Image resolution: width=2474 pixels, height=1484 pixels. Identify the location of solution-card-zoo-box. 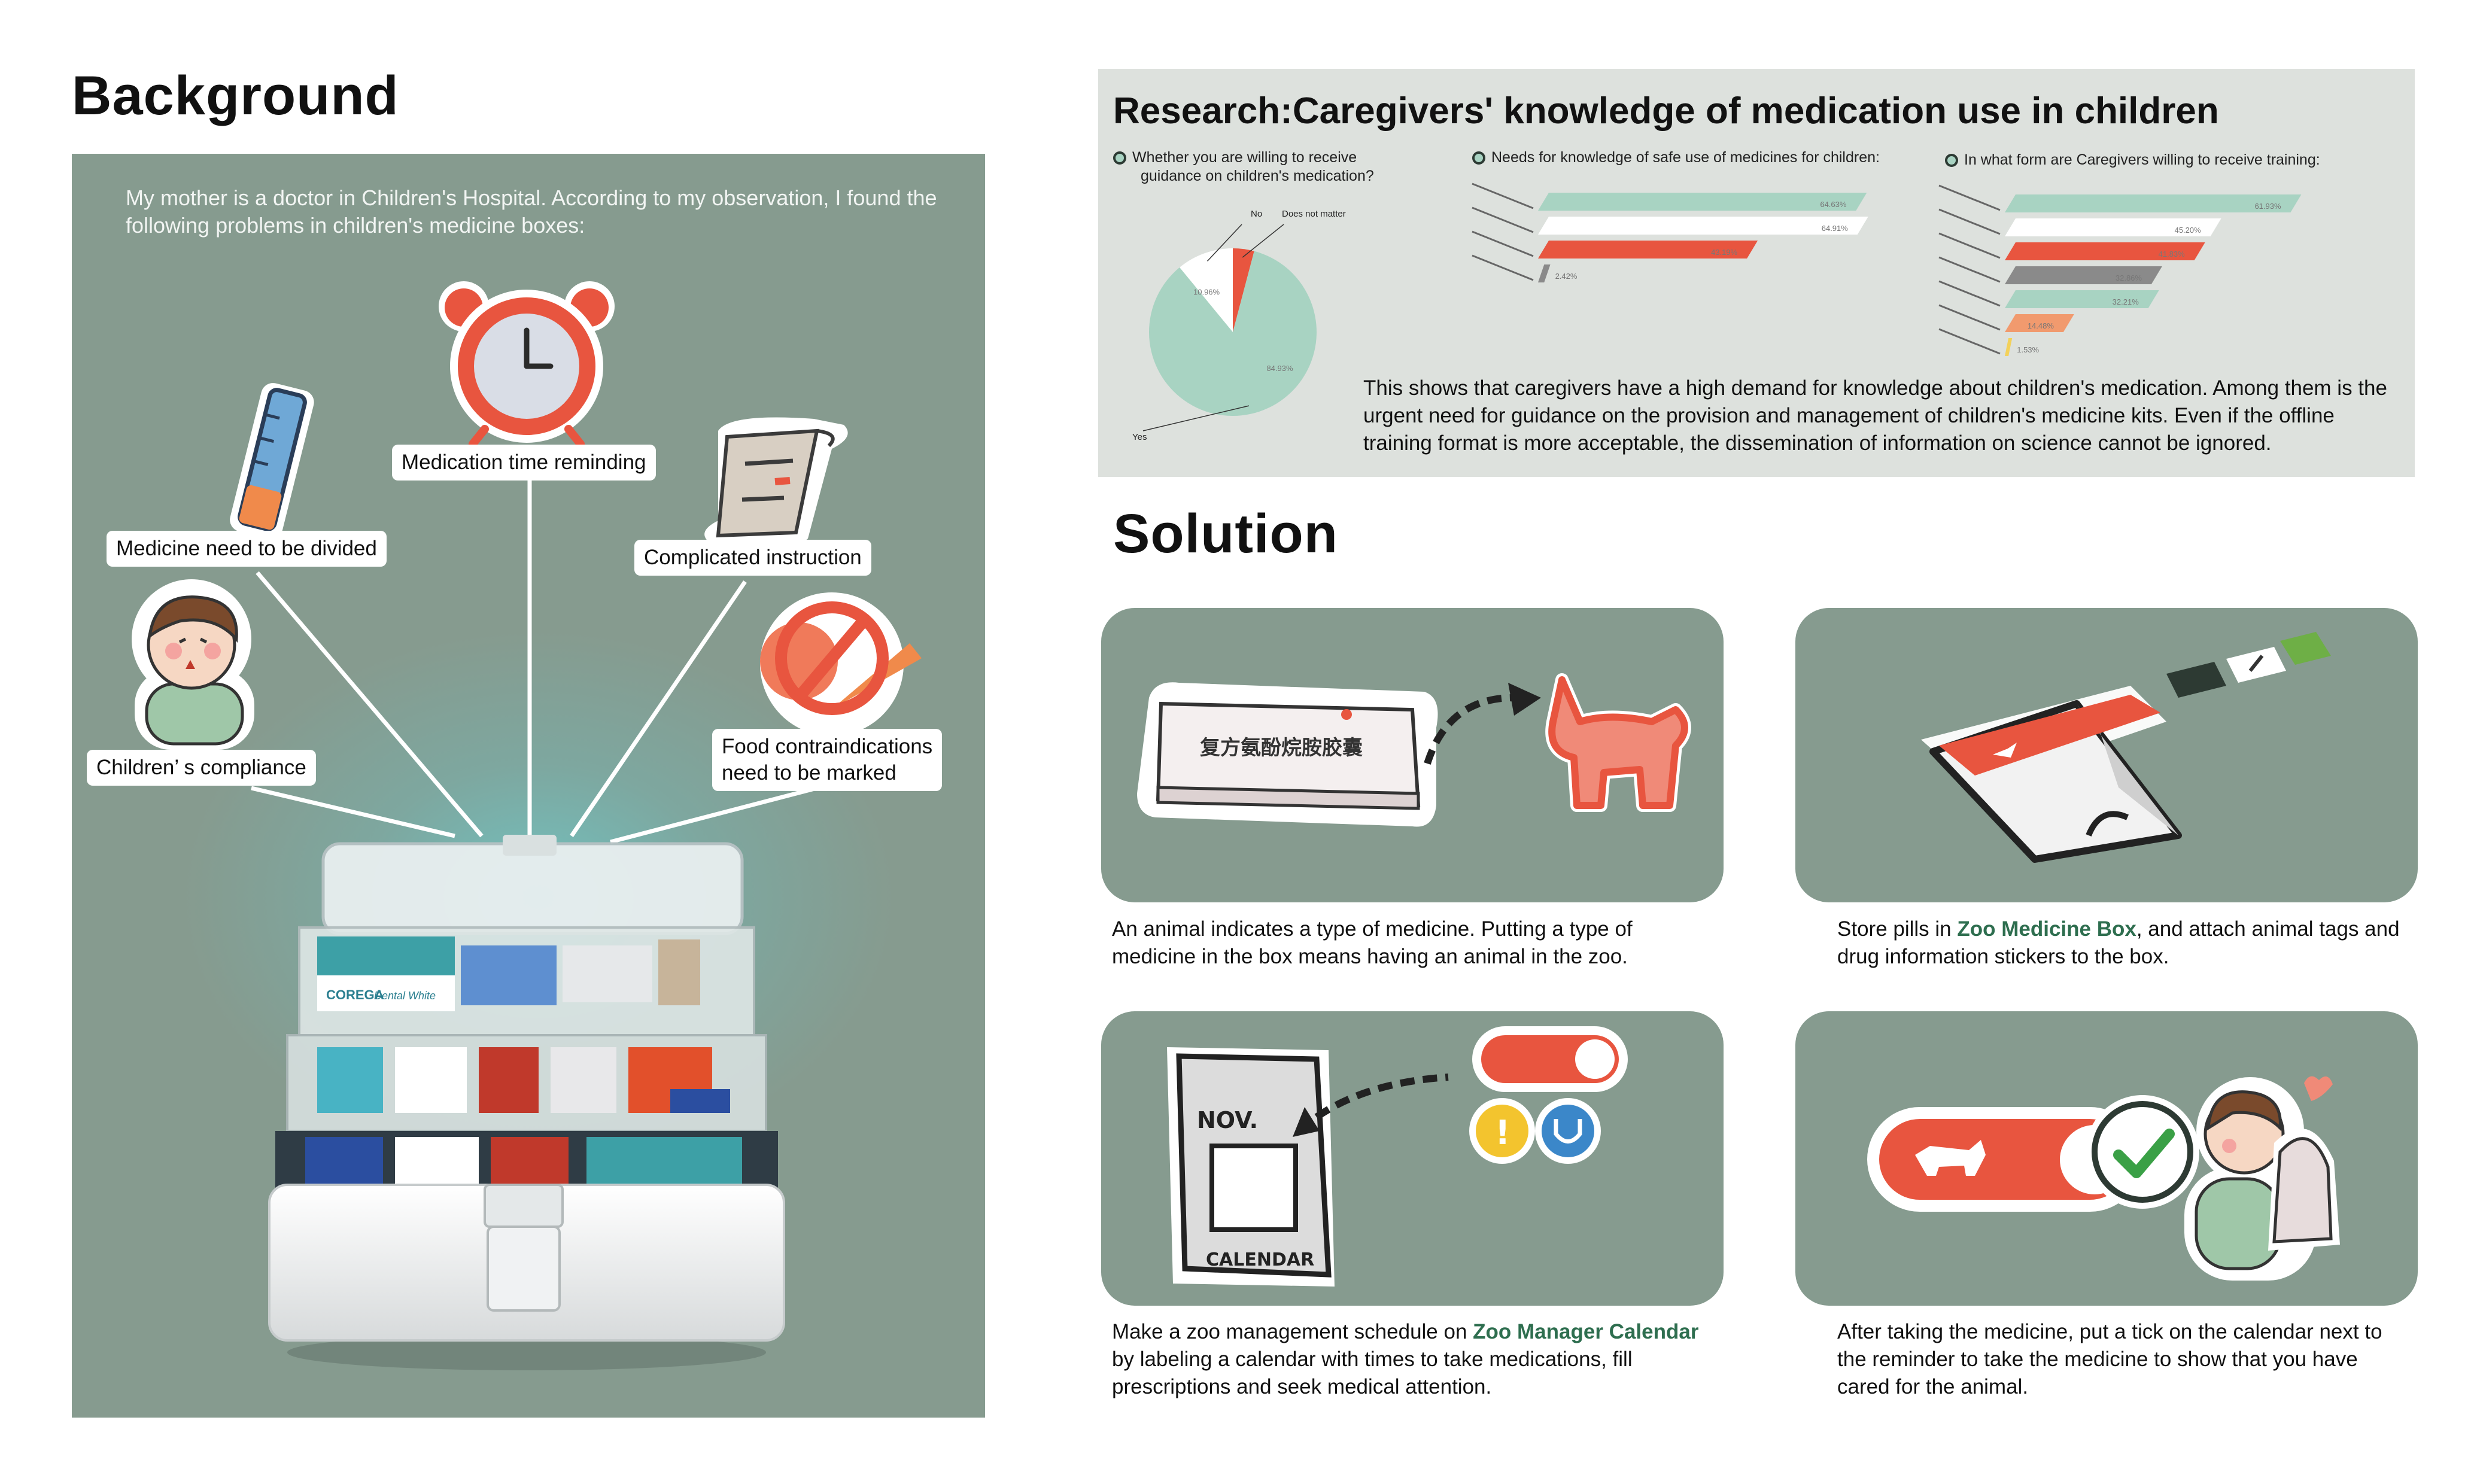
(2106, 755).